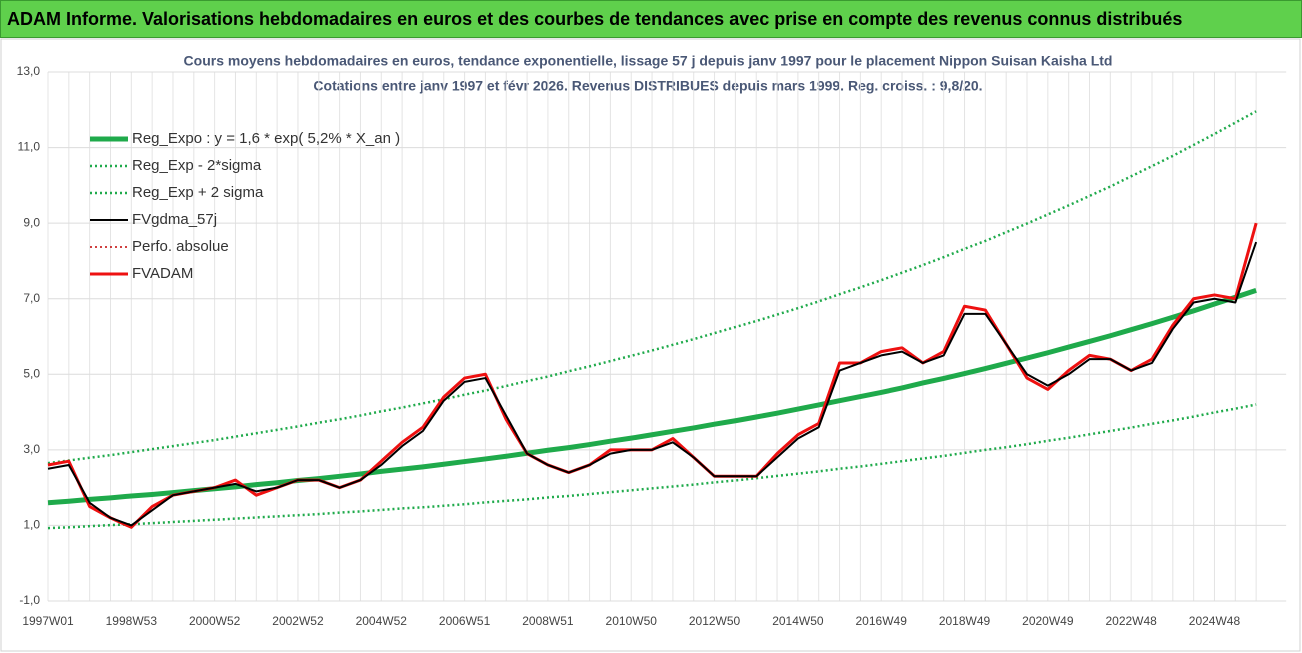  Describe the element at coordinates (29, 71) in the screenshot. I see `y-tick-label: 13,0` at that location.